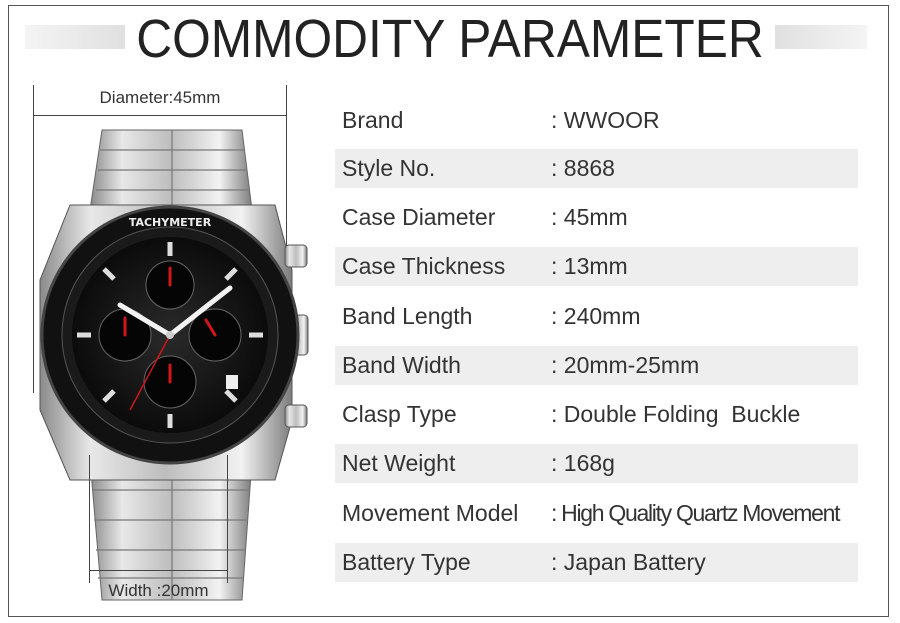 The width and height of the screenshot is (900, 623). What do you see at coordinates (373, 120) in the screenshot?
I see `spec-label: Brand` at bounding box center [373, 120].